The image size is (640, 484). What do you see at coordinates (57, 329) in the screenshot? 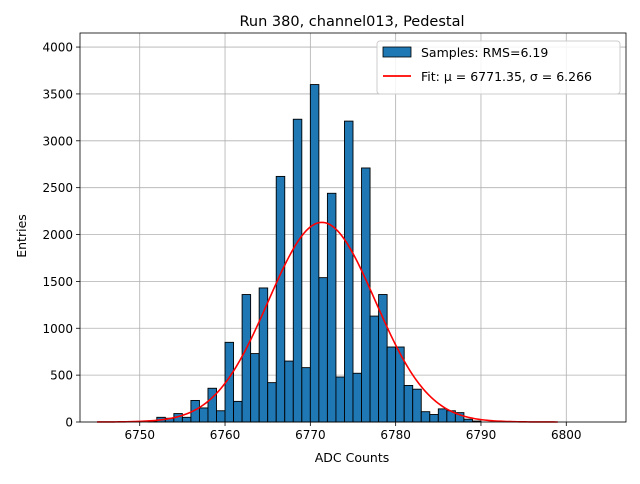
I see `y-tick-label: 1000` at bounding box center [57, 329].